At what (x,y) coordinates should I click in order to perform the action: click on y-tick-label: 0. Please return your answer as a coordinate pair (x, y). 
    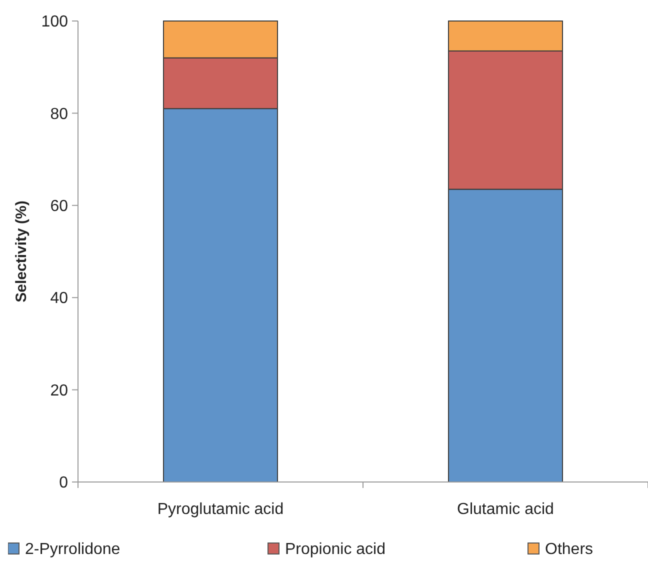
    Looking at the image, I should click on (63, 483).